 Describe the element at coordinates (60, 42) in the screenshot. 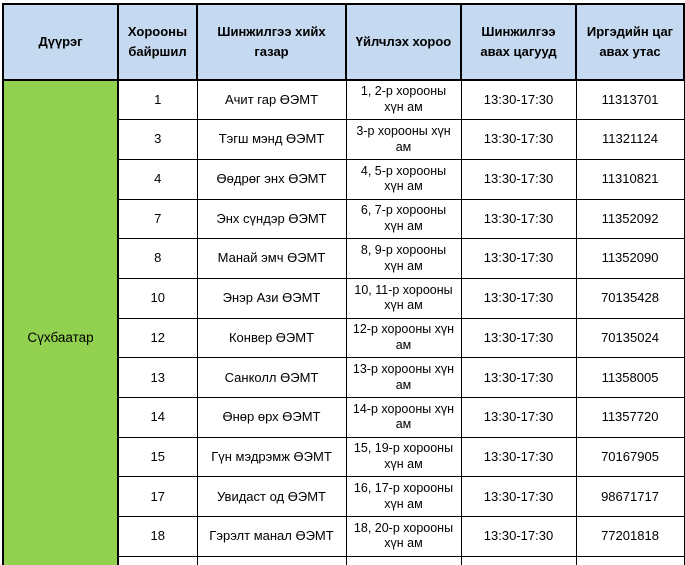

I see `header-district: Дүүрэг` at that location.